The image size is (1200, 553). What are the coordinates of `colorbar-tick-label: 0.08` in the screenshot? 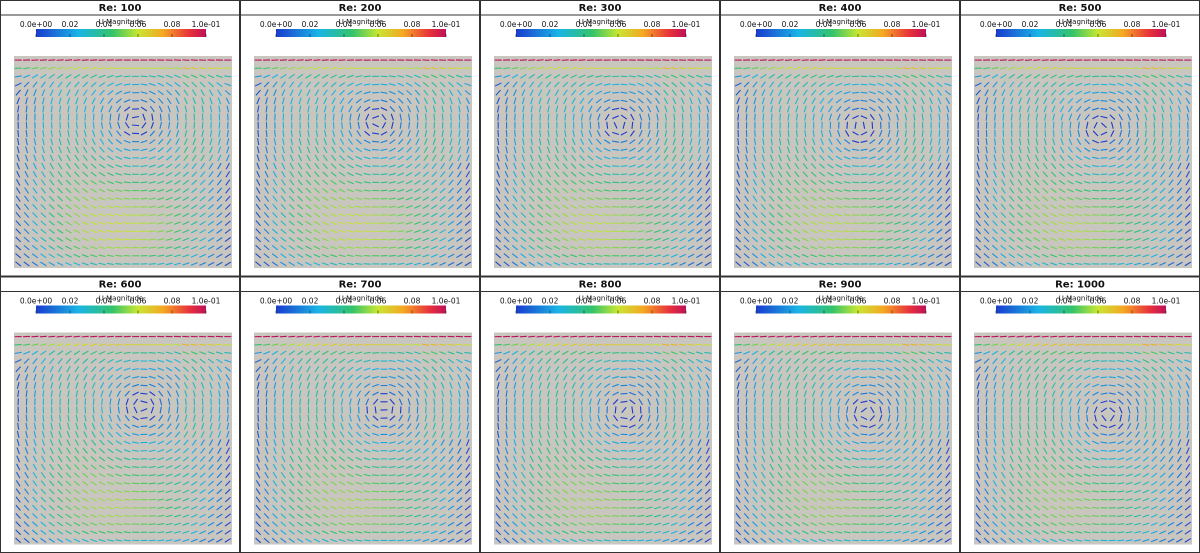 It's located at (172, 24).